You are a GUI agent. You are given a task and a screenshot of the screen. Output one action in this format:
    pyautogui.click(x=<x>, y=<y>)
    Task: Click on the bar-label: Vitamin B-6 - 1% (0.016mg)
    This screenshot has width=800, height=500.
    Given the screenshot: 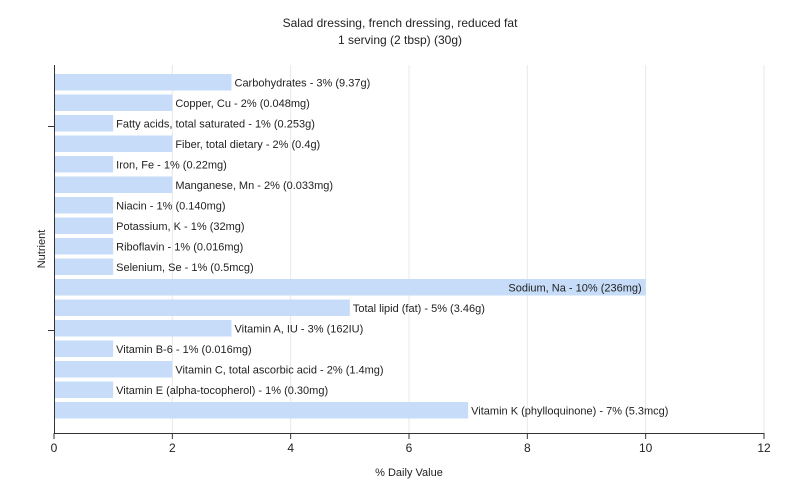 What is the action you would take?
    pyautogui.click(x=184, y=350)
    